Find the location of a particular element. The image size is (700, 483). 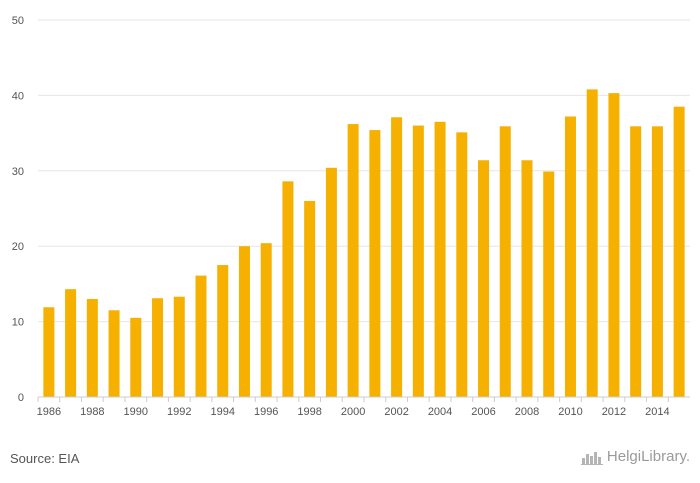

y-axis-labels: 0 10 20 30 40 50 is located at coordinates (18, 209).